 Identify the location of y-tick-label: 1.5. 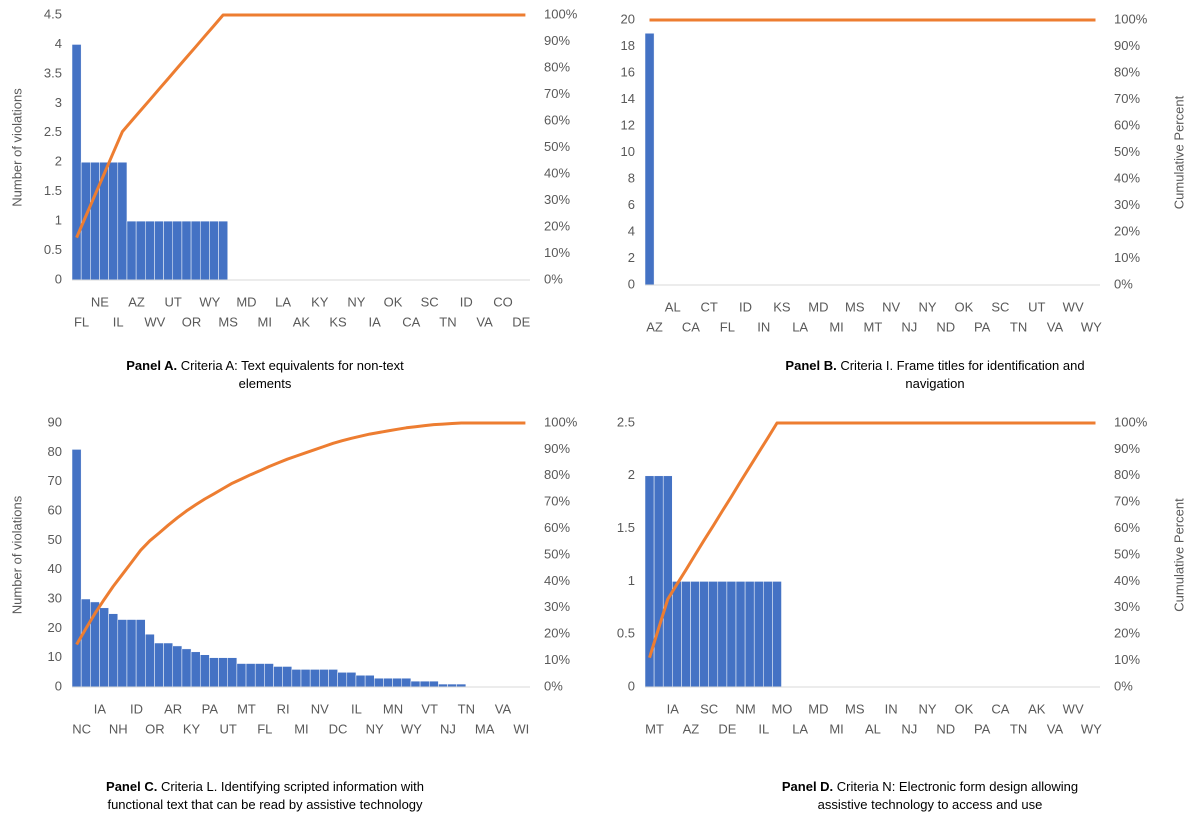
(53, 190).